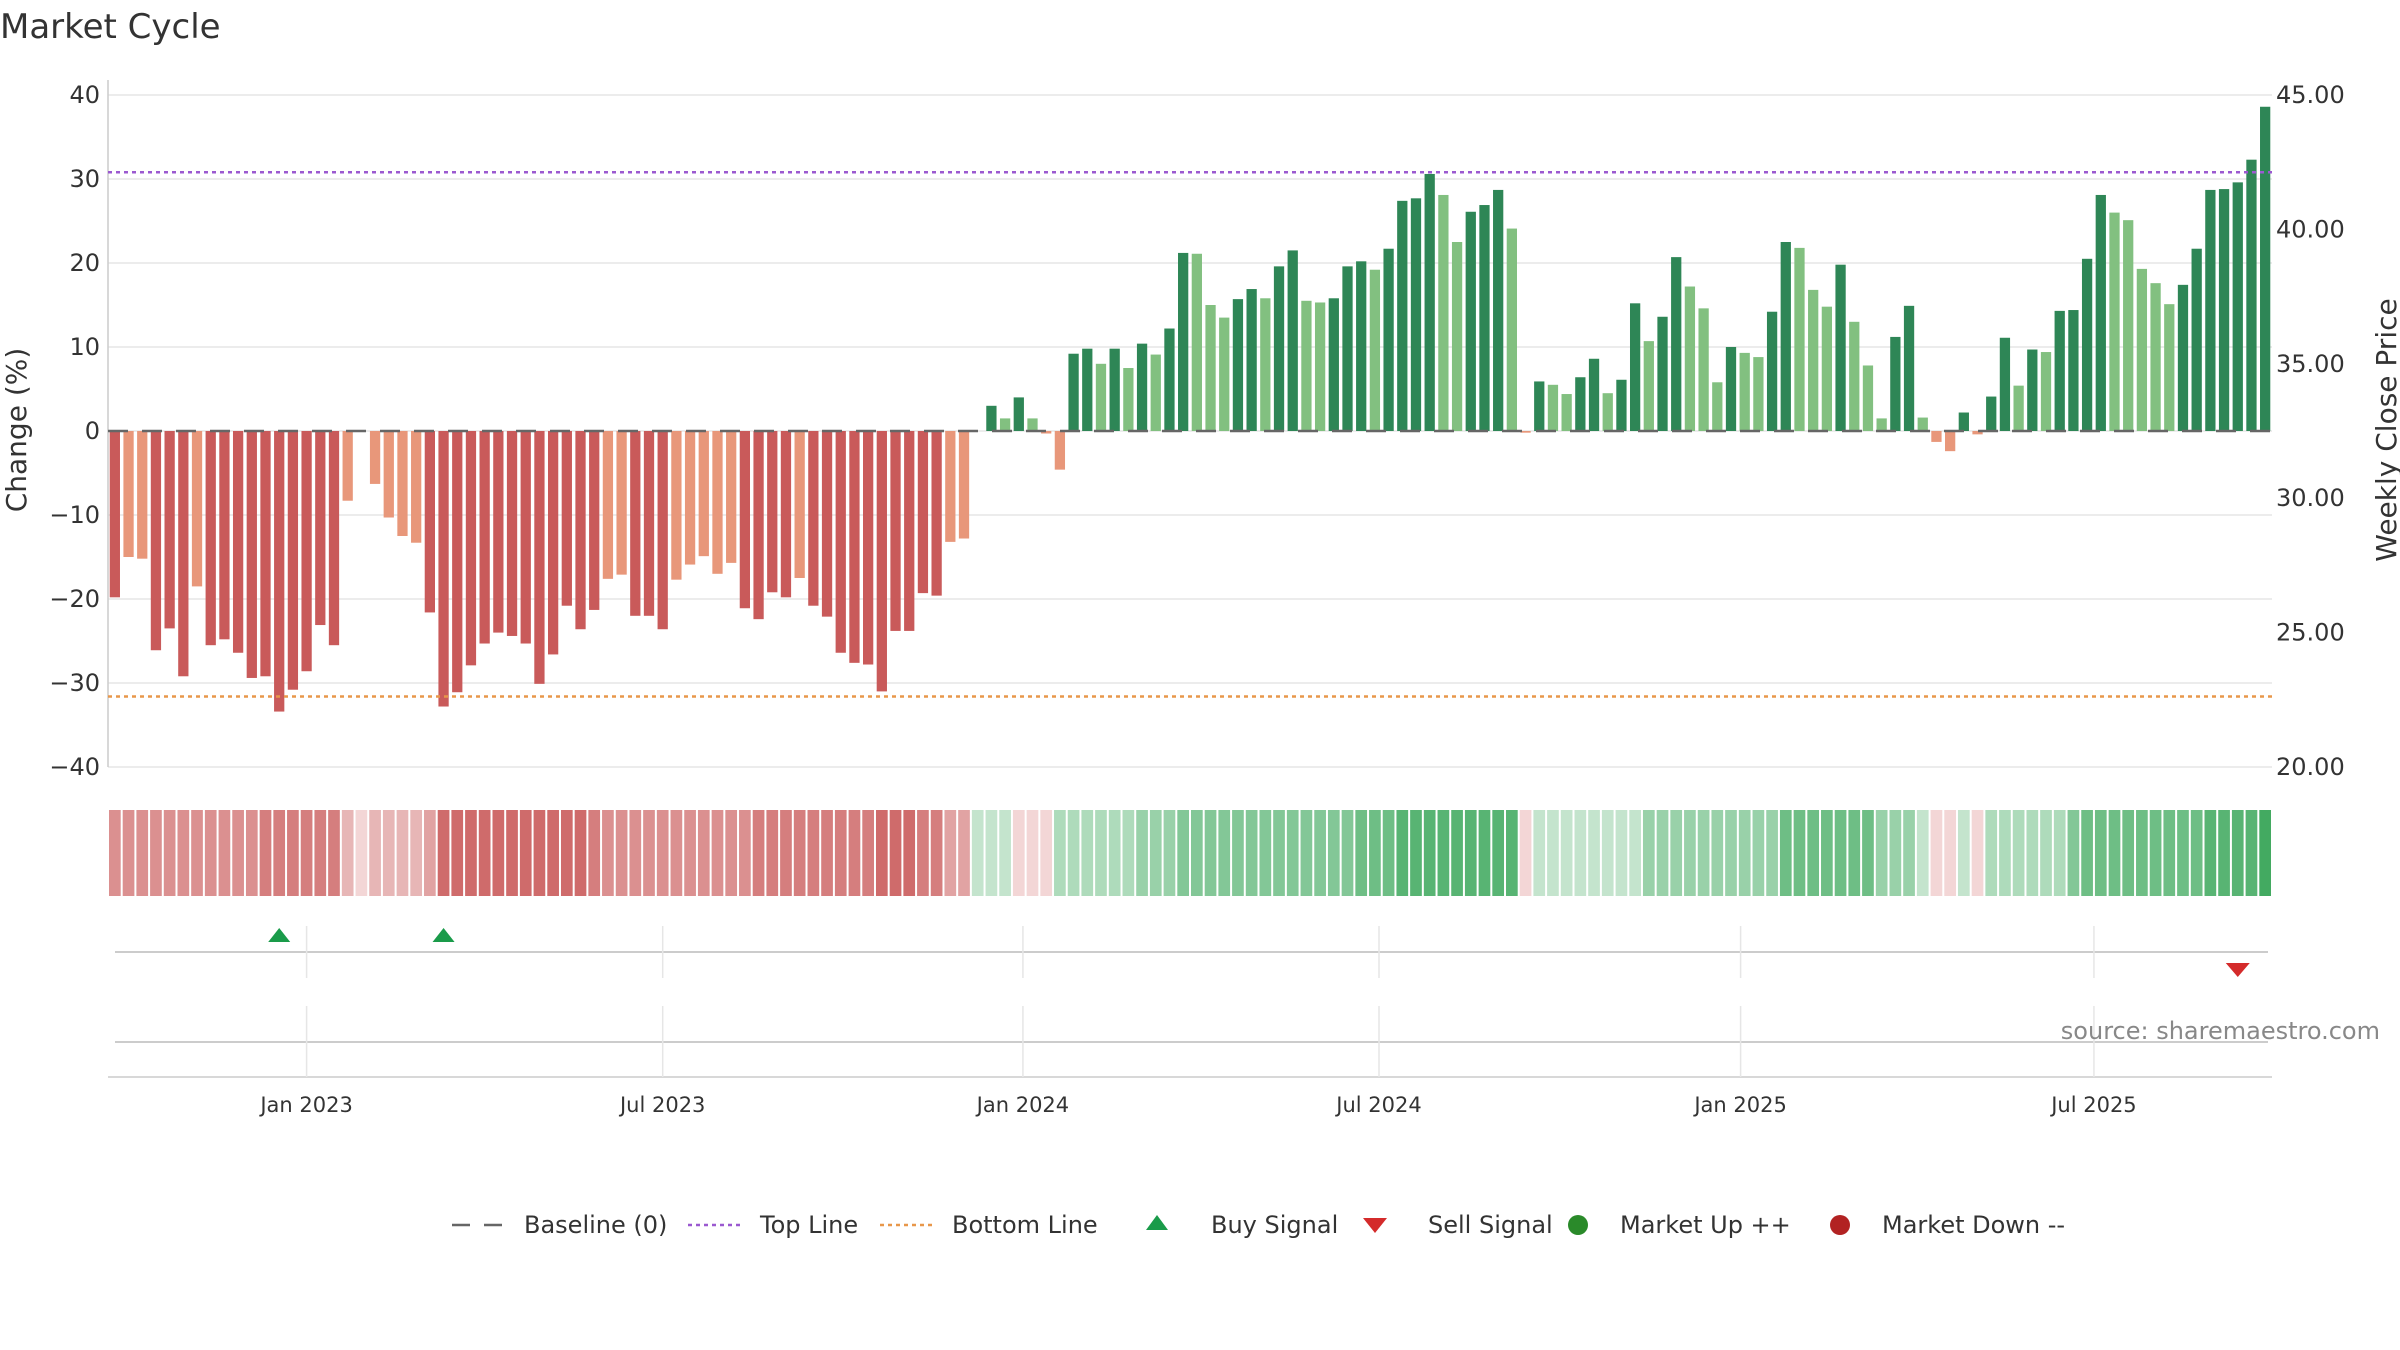 The image size is (2400, 1350). Describe the element at coordinates (84, 95) in the screenshot. I see `y-tick-label: 40` at that location.